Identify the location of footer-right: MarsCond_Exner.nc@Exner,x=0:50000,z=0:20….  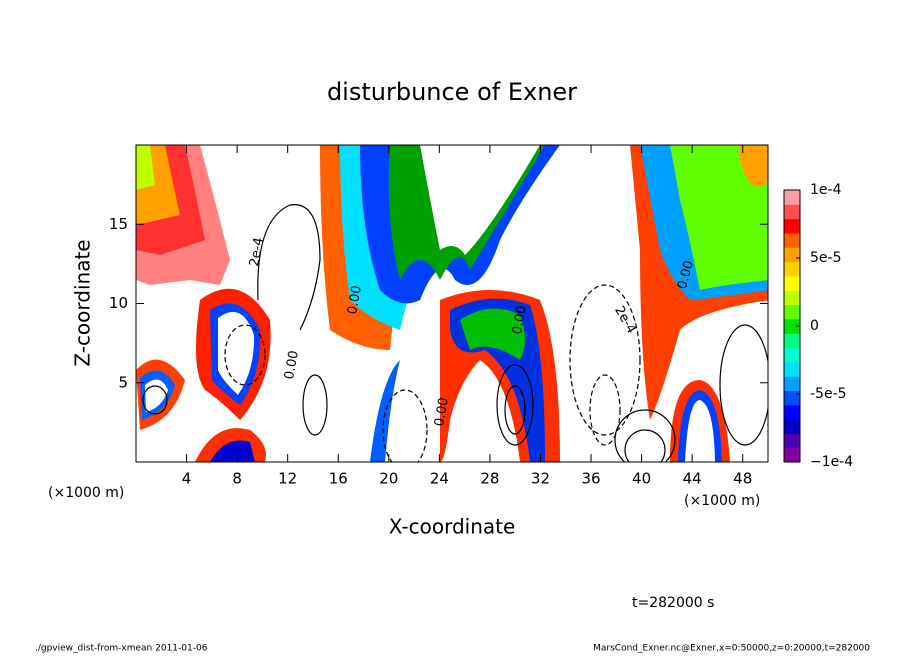
(731, 649).